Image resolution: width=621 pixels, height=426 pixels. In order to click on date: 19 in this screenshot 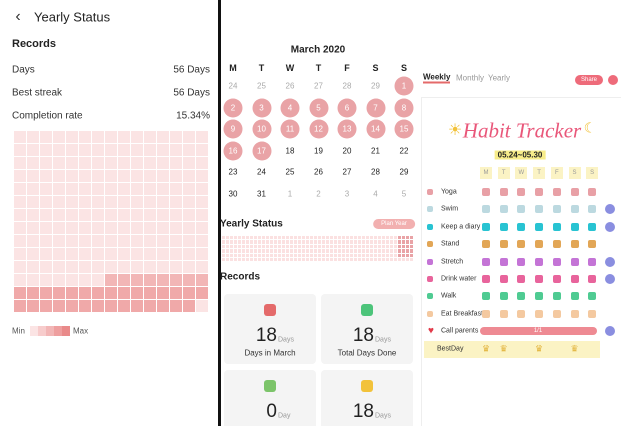, I will do `click(318, 151)`.